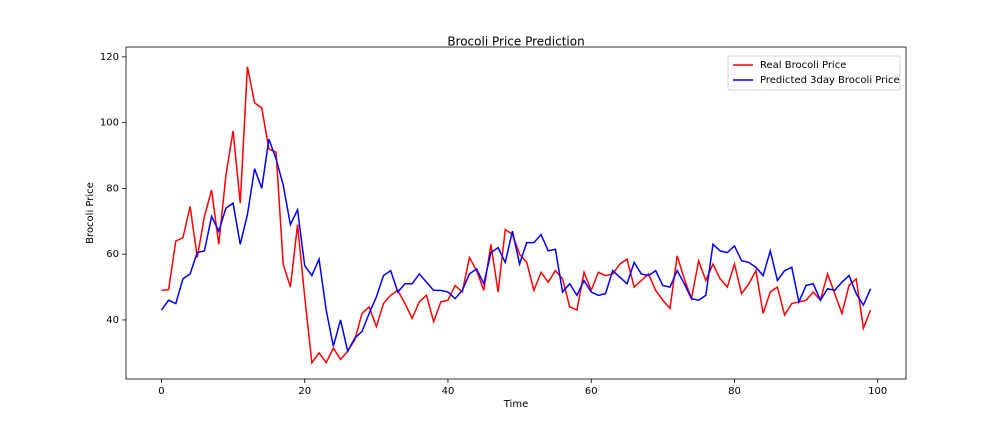 The width and height of the screenshot is (1008, 436). What do you see at coordinates (109, 57) in the screenshot?
I see `y-tick-label: 120` at bounding box center [109, 57].